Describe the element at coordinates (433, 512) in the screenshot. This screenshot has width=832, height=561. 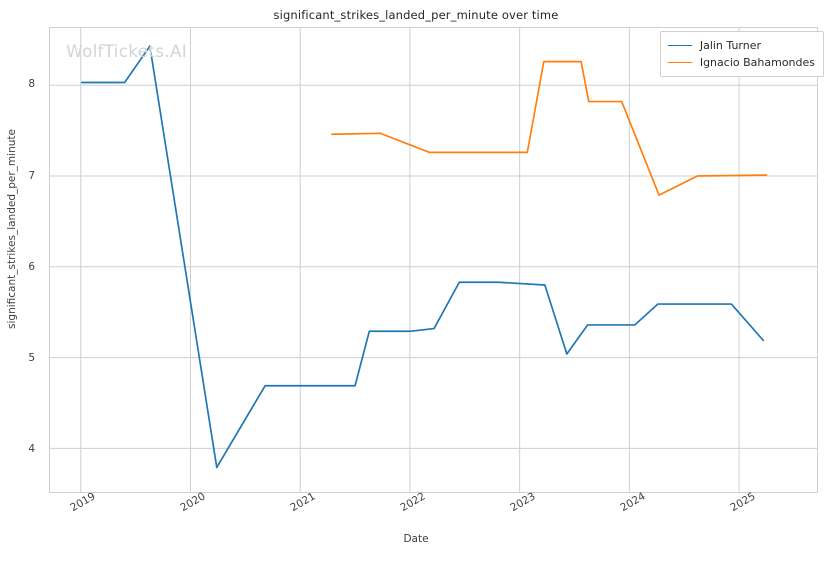
I see `x-axis-tick-labels: 2019 2020 2021 2022 2023 2024 2025` at that location.